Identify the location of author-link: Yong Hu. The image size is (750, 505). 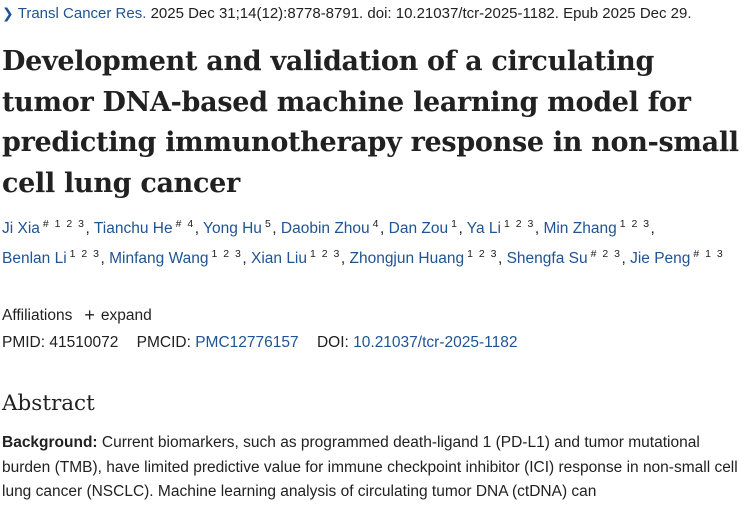
(232, 228).